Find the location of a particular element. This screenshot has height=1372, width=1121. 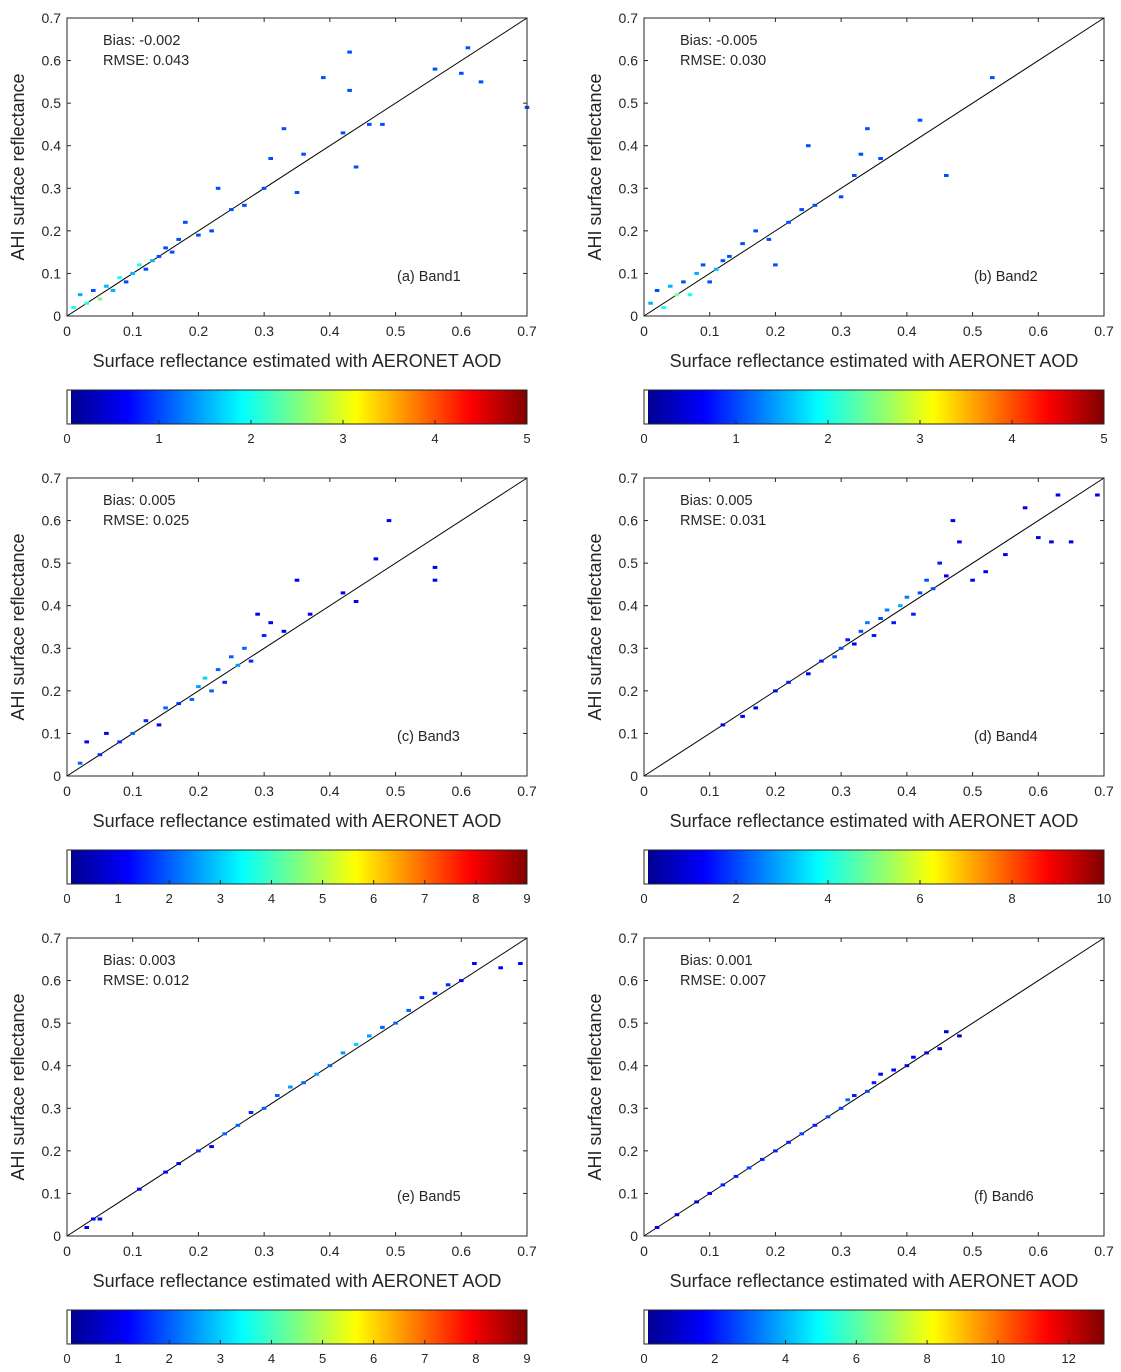

x-tick-label: 0.4 is located at coordinates (330, 791).